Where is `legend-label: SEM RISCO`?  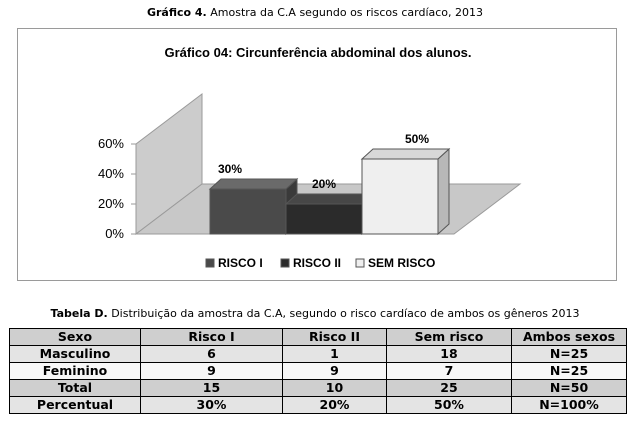 legend-label: SEM RISCO is located at coordinates (401, 263).